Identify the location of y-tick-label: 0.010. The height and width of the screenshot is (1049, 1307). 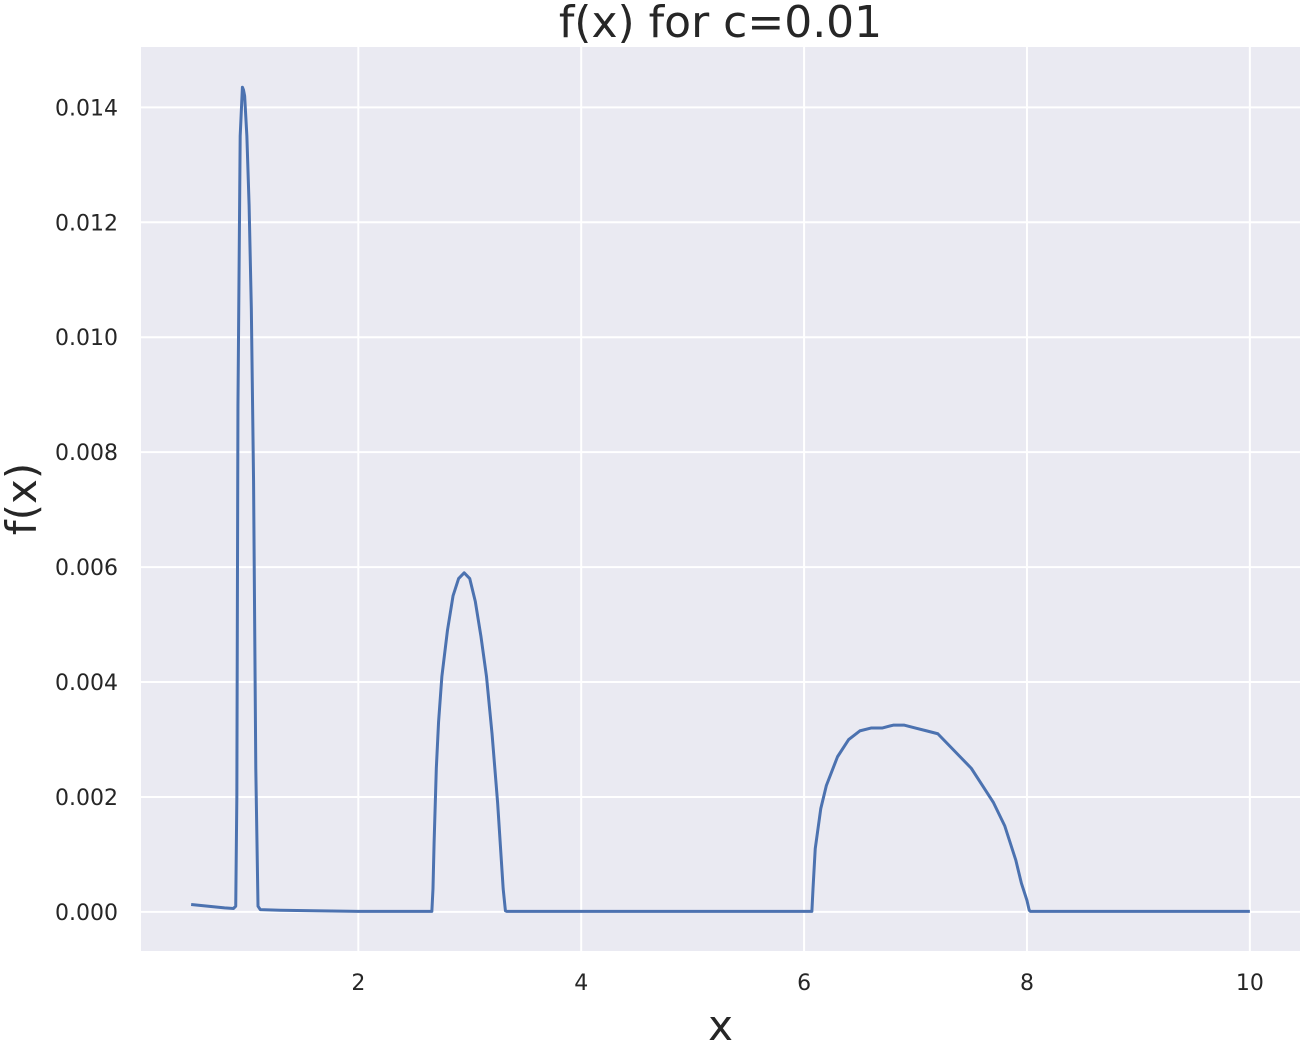
(86, 338).